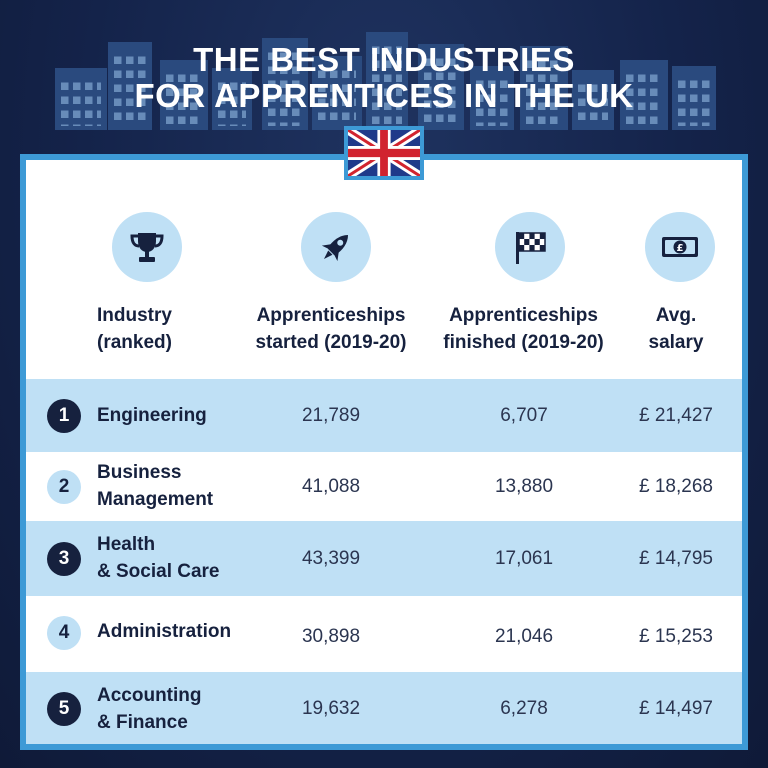  I want to click on rank-badge: 5, so click(64, 709).